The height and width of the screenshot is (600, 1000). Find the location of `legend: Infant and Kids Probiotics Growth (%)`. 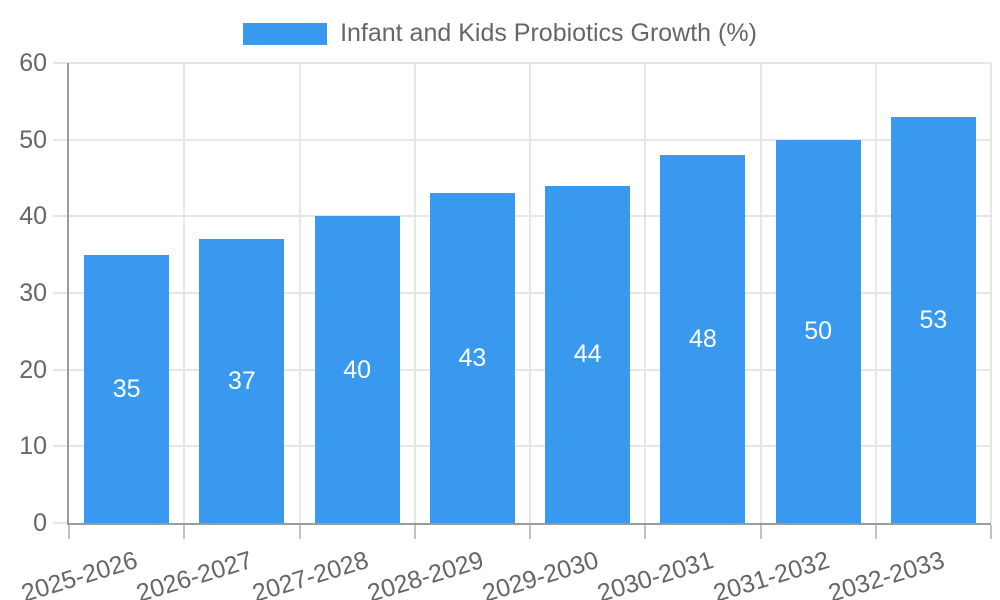

legend: Infant and Kids Probiotics Growth (%) is located at coordinates (500, 33).